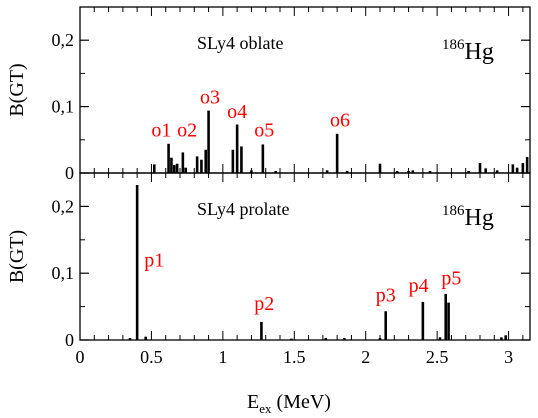 The height and width of the screenshot is (418, 538). Describe the element at coordinates (80, 357) in the screenshot. I see `x-tick-label: 0` at that location.